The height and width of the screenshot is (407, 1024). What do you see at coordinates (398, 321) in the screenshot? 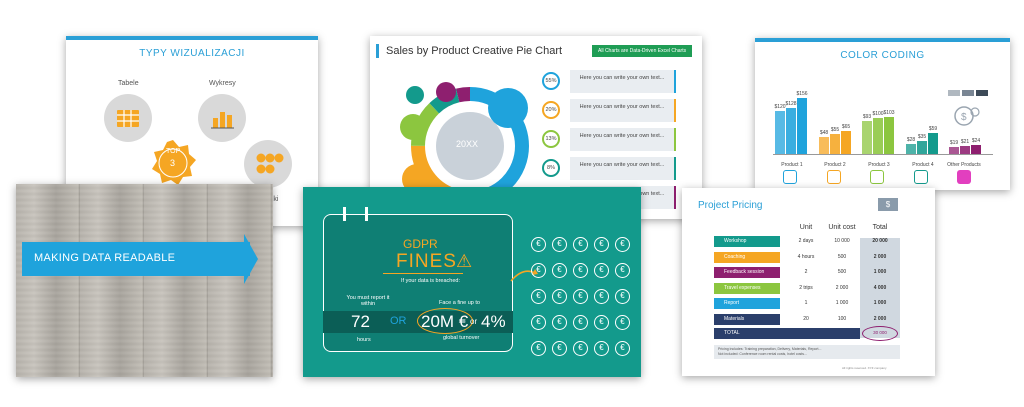
I see `or-label: OR` at bounding box center [398, 321].